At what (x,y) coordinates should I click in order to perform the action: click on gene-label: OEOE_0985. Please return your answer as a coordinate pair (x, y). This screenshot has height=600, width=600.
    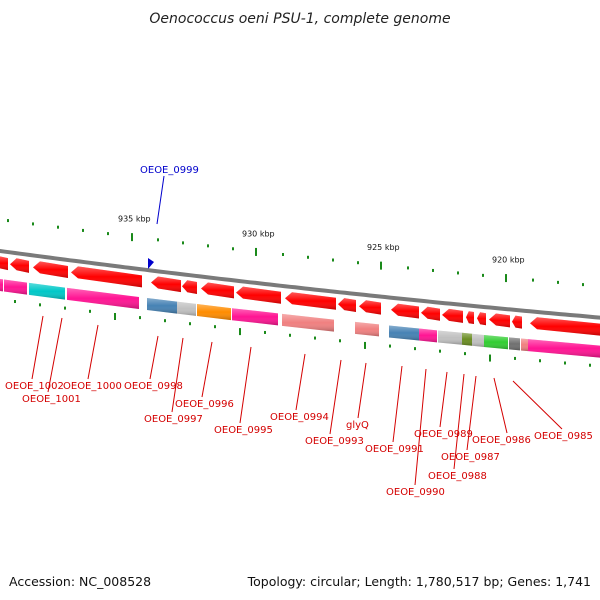
    Looking at the image, I should click on (563, 436).